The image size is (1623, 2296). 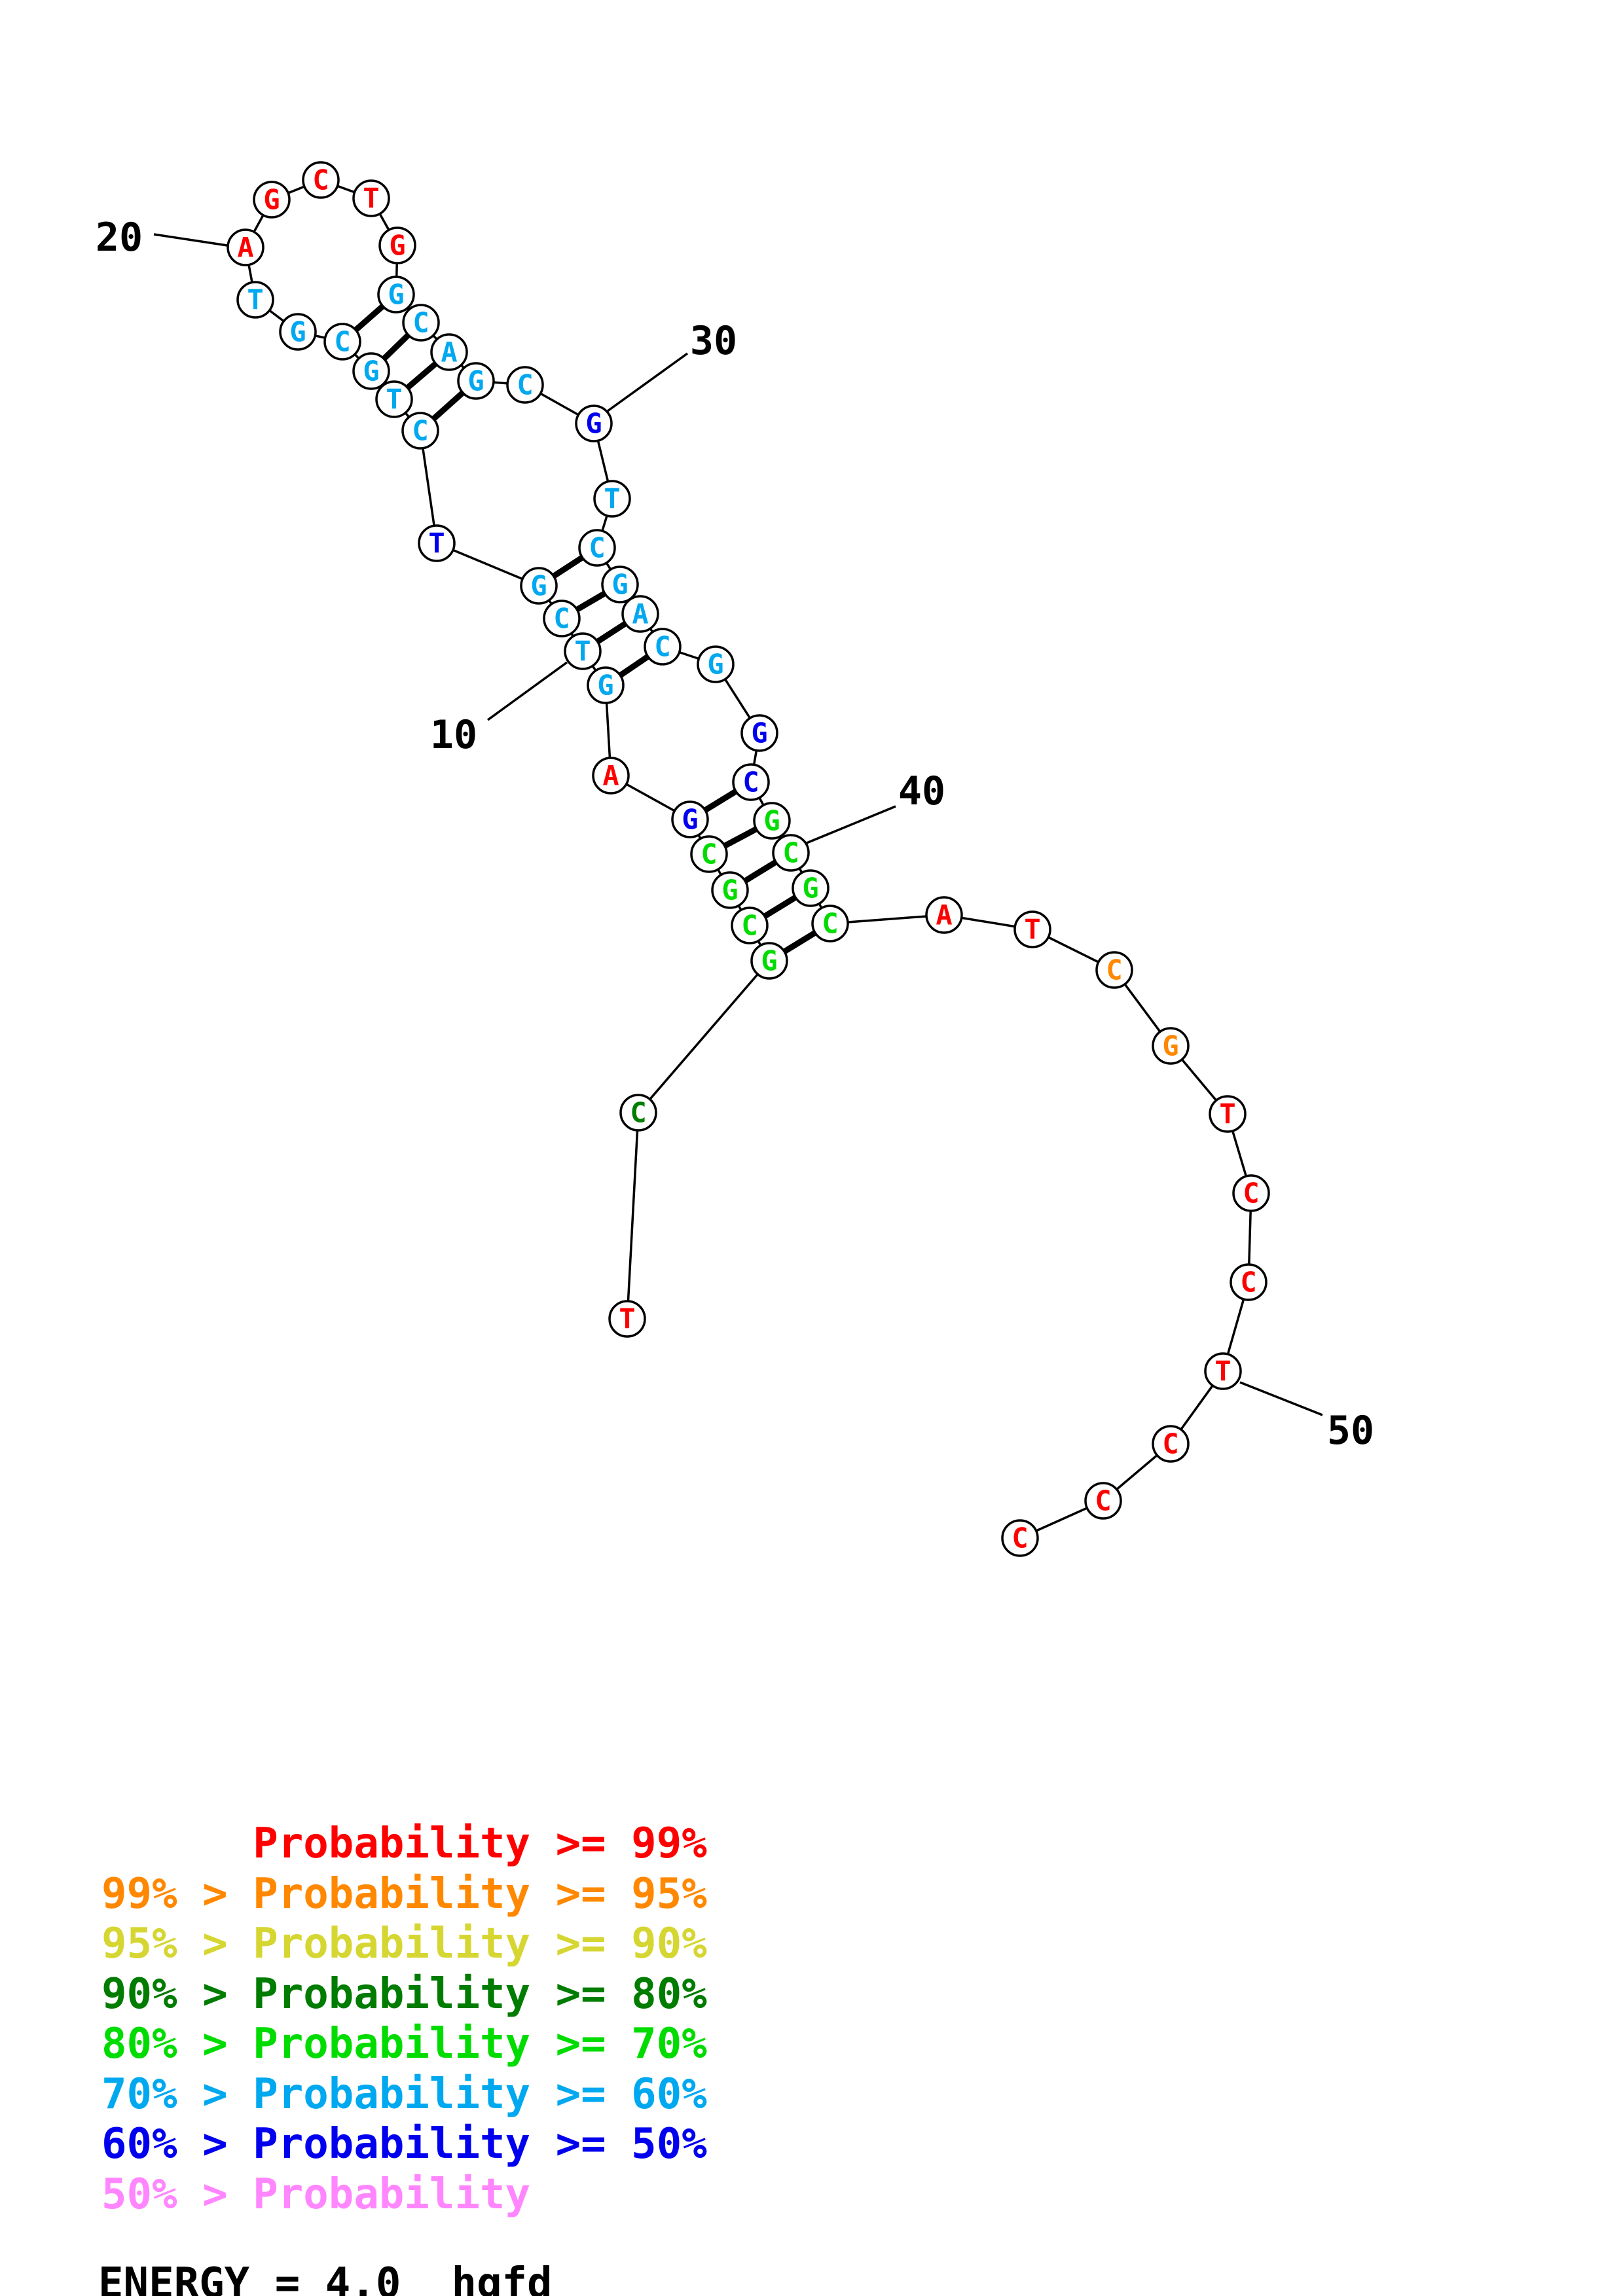 I want to click on nucleotide-base-49-C: C, so click(x=1248, y=1282).